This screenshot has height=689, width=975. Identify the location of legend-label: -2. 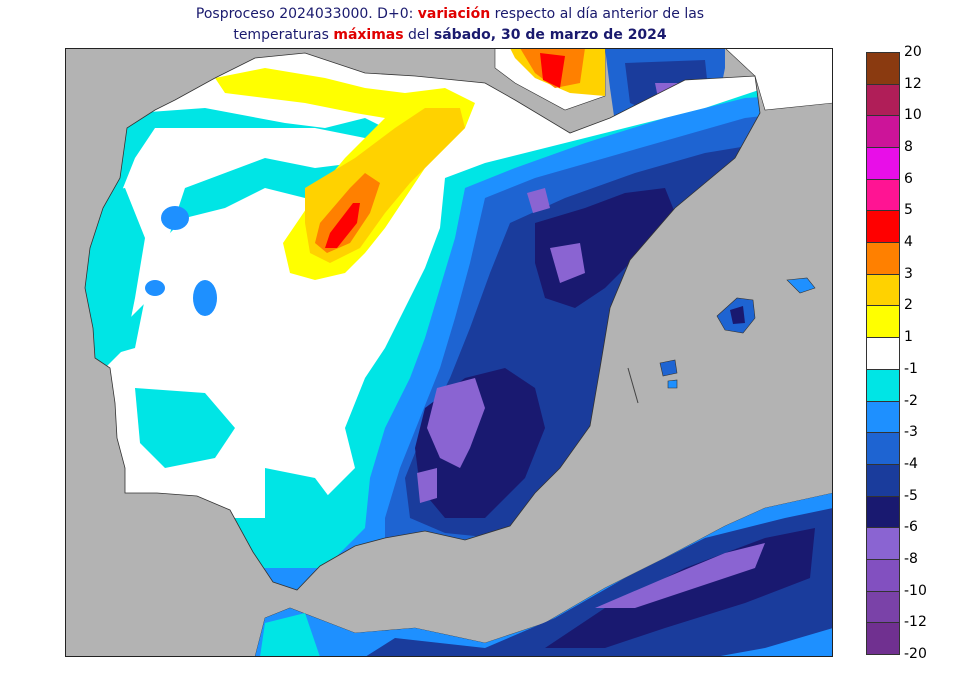
(911, 400).